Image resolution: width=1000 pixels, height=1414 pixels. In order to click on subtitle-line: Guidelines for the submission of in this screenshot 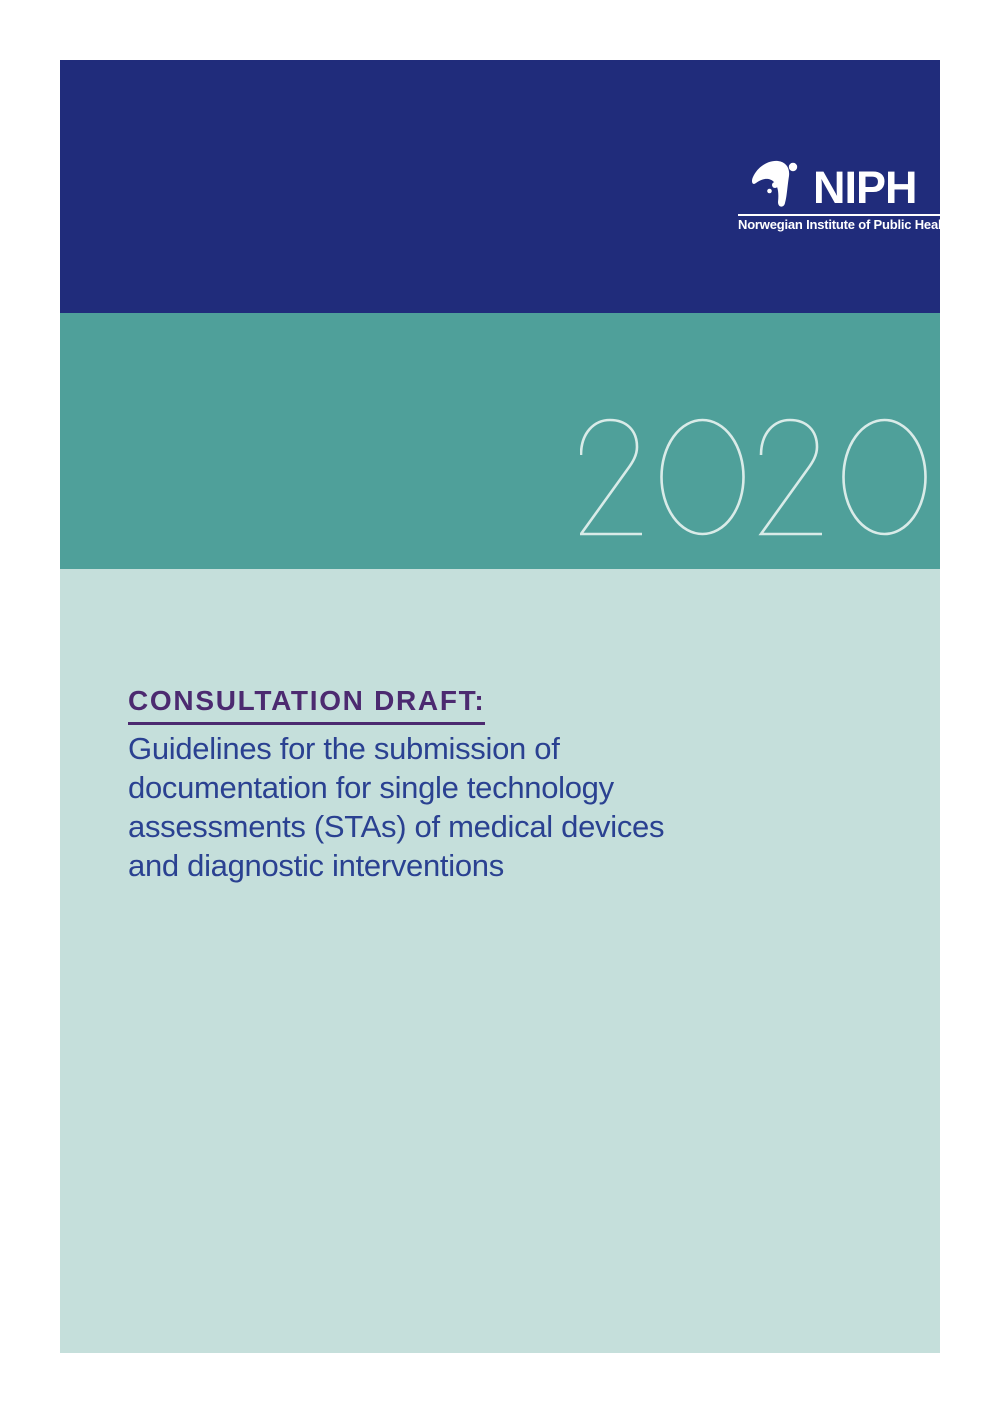, I will do `click(344, 748)`.